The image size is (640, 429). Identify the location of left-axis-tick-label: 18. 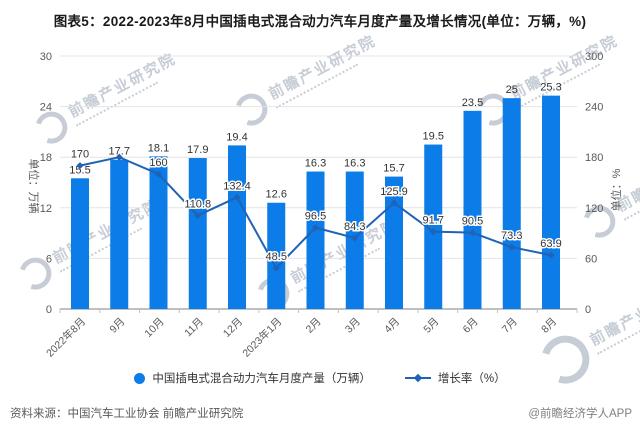
(46, 158).